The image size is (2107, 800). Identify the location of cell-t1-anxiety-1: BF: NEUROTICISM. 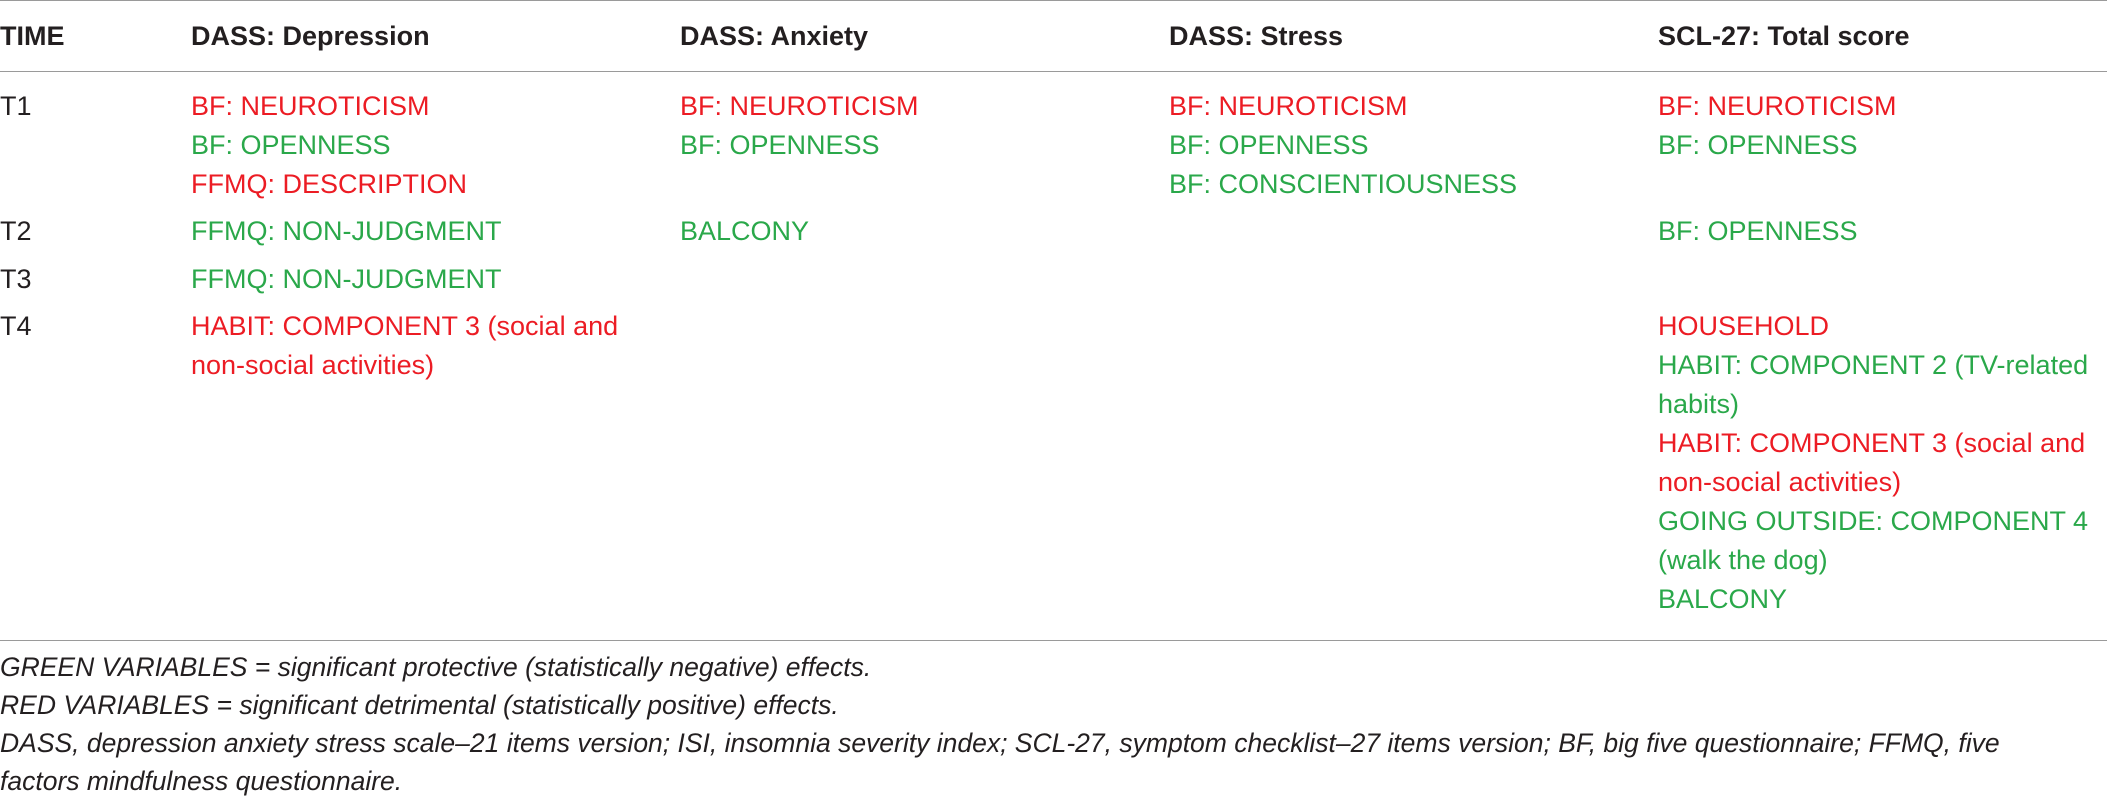
(799, 106).